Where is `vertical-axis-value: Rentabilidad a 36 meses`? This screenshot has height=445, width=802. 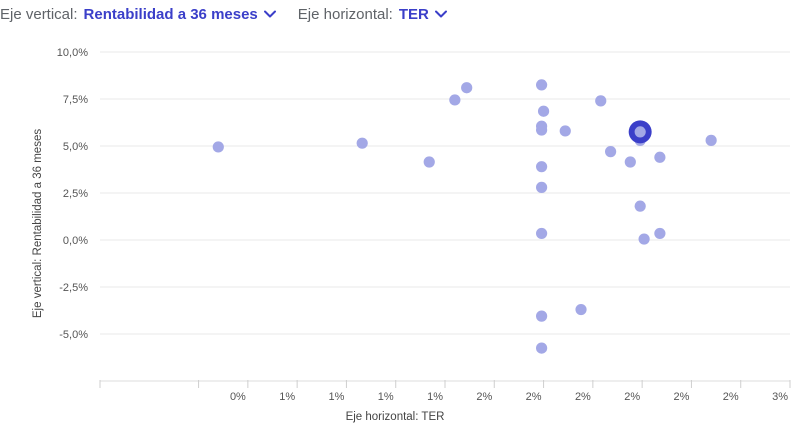 vertical-axis-value: Rentabilidad a 36 meses is located at coordinates (170, 14).